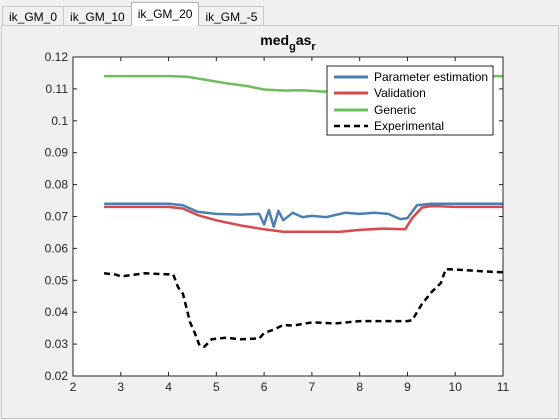 This screenshot has width=560, height=420. What do you see at coordinates (57, 89) in the screenshot?
I see `y-tick-label: 0.11` at bounding box center [57, 89].